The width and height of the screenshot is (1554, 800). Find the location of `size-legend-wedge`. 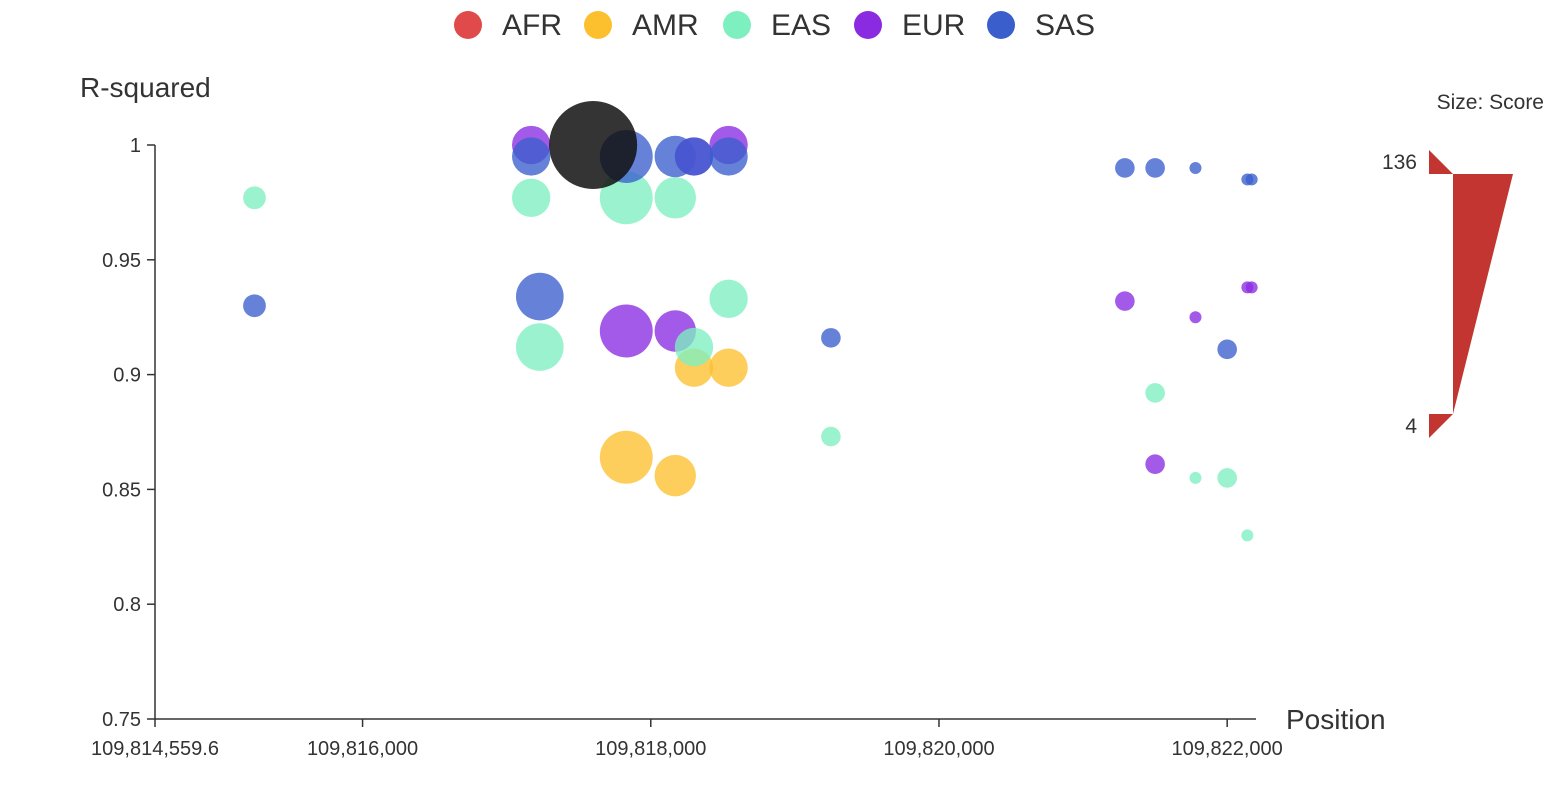

size-legend-wedge is located at coordinates (1483, 294).